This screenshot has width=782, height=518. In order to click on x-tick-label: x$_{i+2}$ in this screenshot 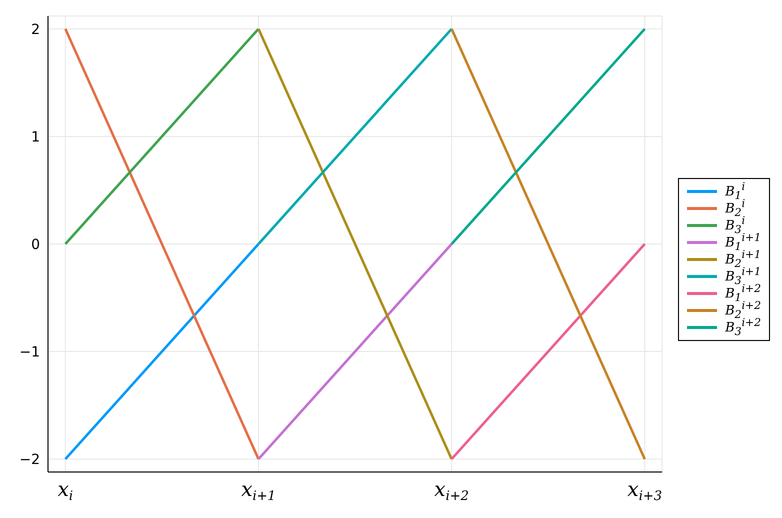, I will do `click(451, 490)`.